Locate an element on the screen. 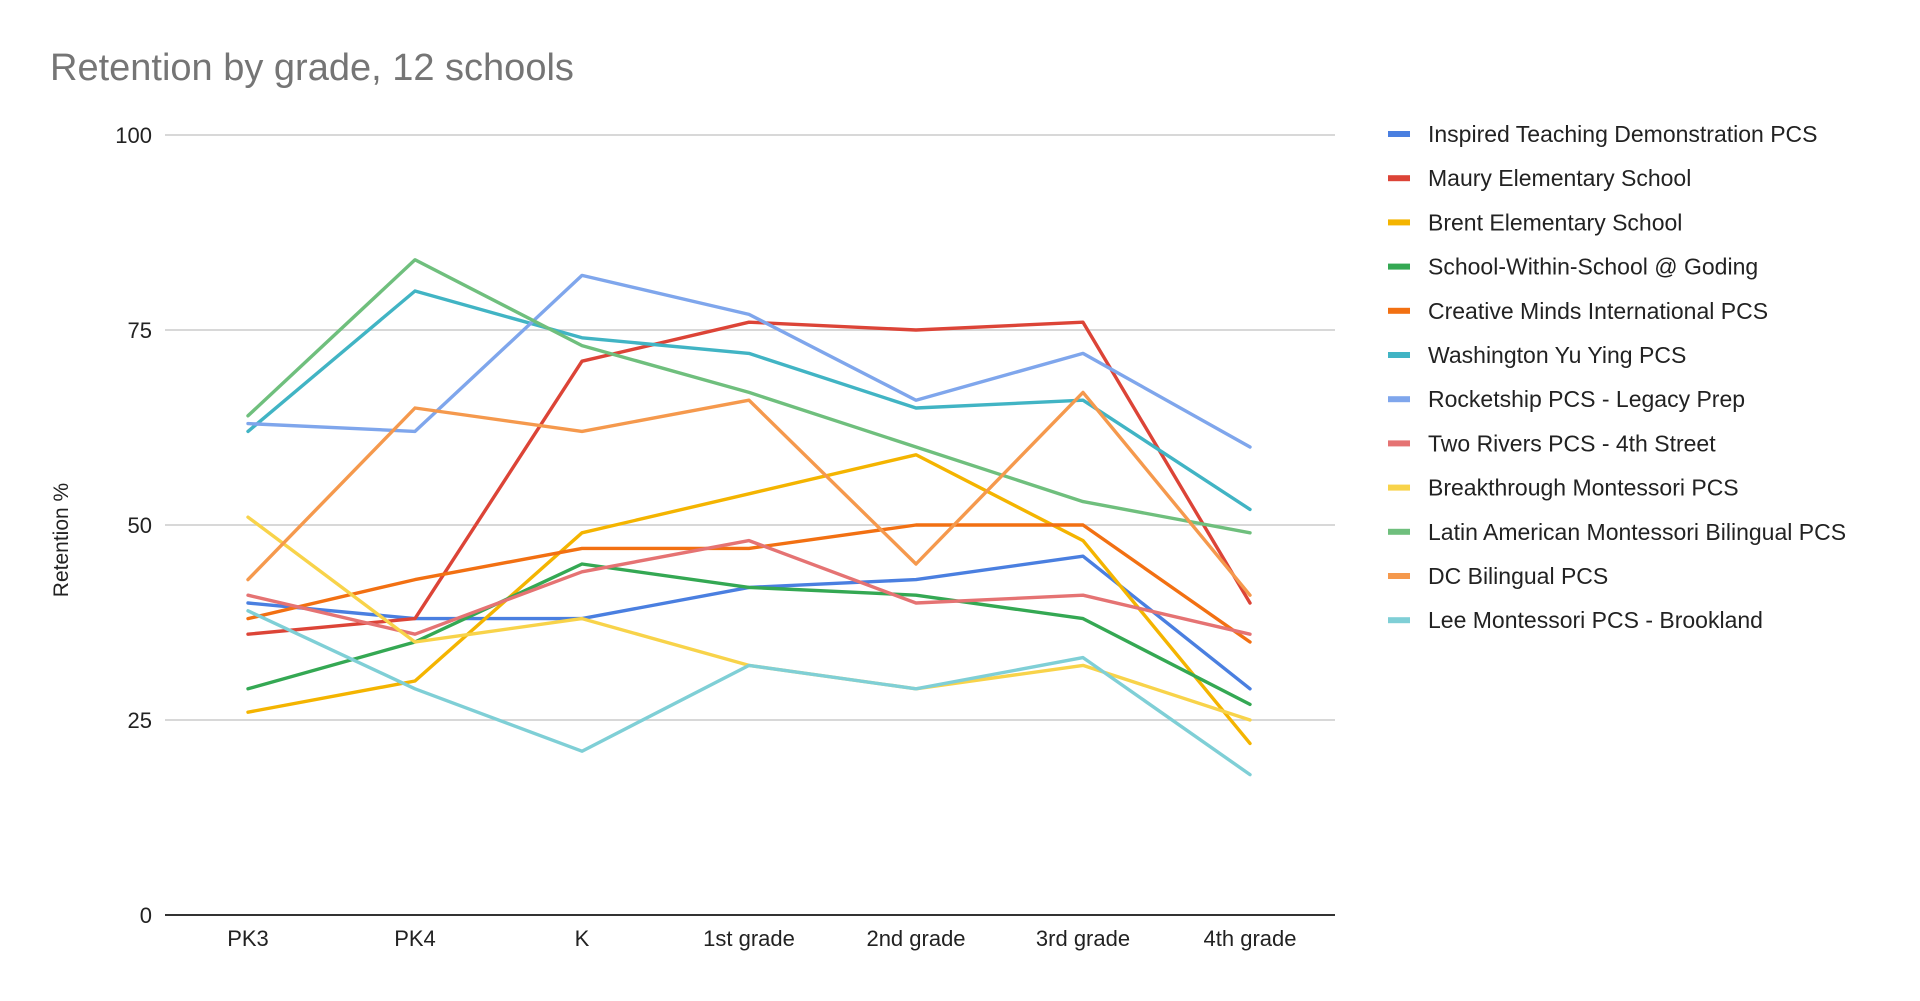 This screenshot has height=1001, width=1920. legend-label: Latin American Montessori Bilingual PCS is located at coordinates (1637, 532).